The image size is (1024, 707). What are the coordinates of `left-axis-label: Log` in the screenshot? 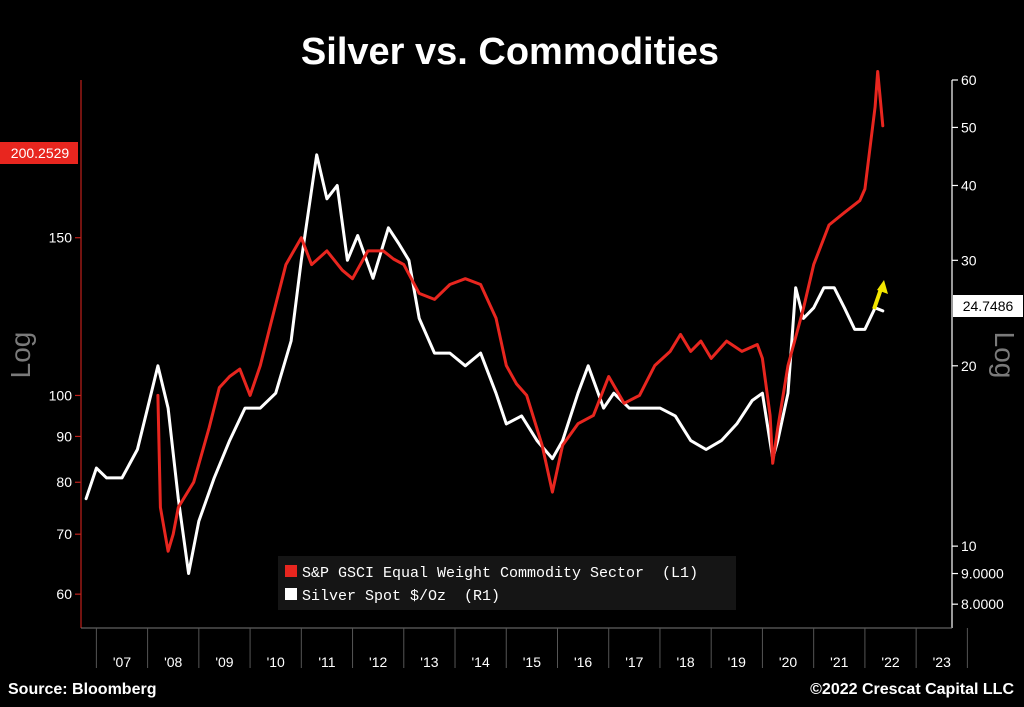 It's located at (20, 355).